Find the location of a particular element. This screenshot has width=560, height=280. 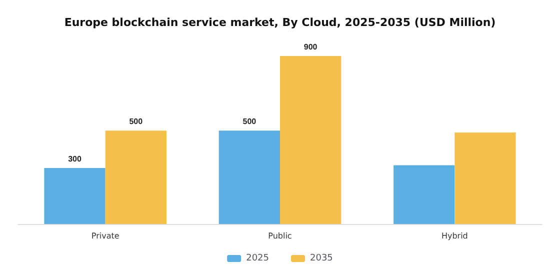

data-label: 300 is located at coordinates (75, 159).